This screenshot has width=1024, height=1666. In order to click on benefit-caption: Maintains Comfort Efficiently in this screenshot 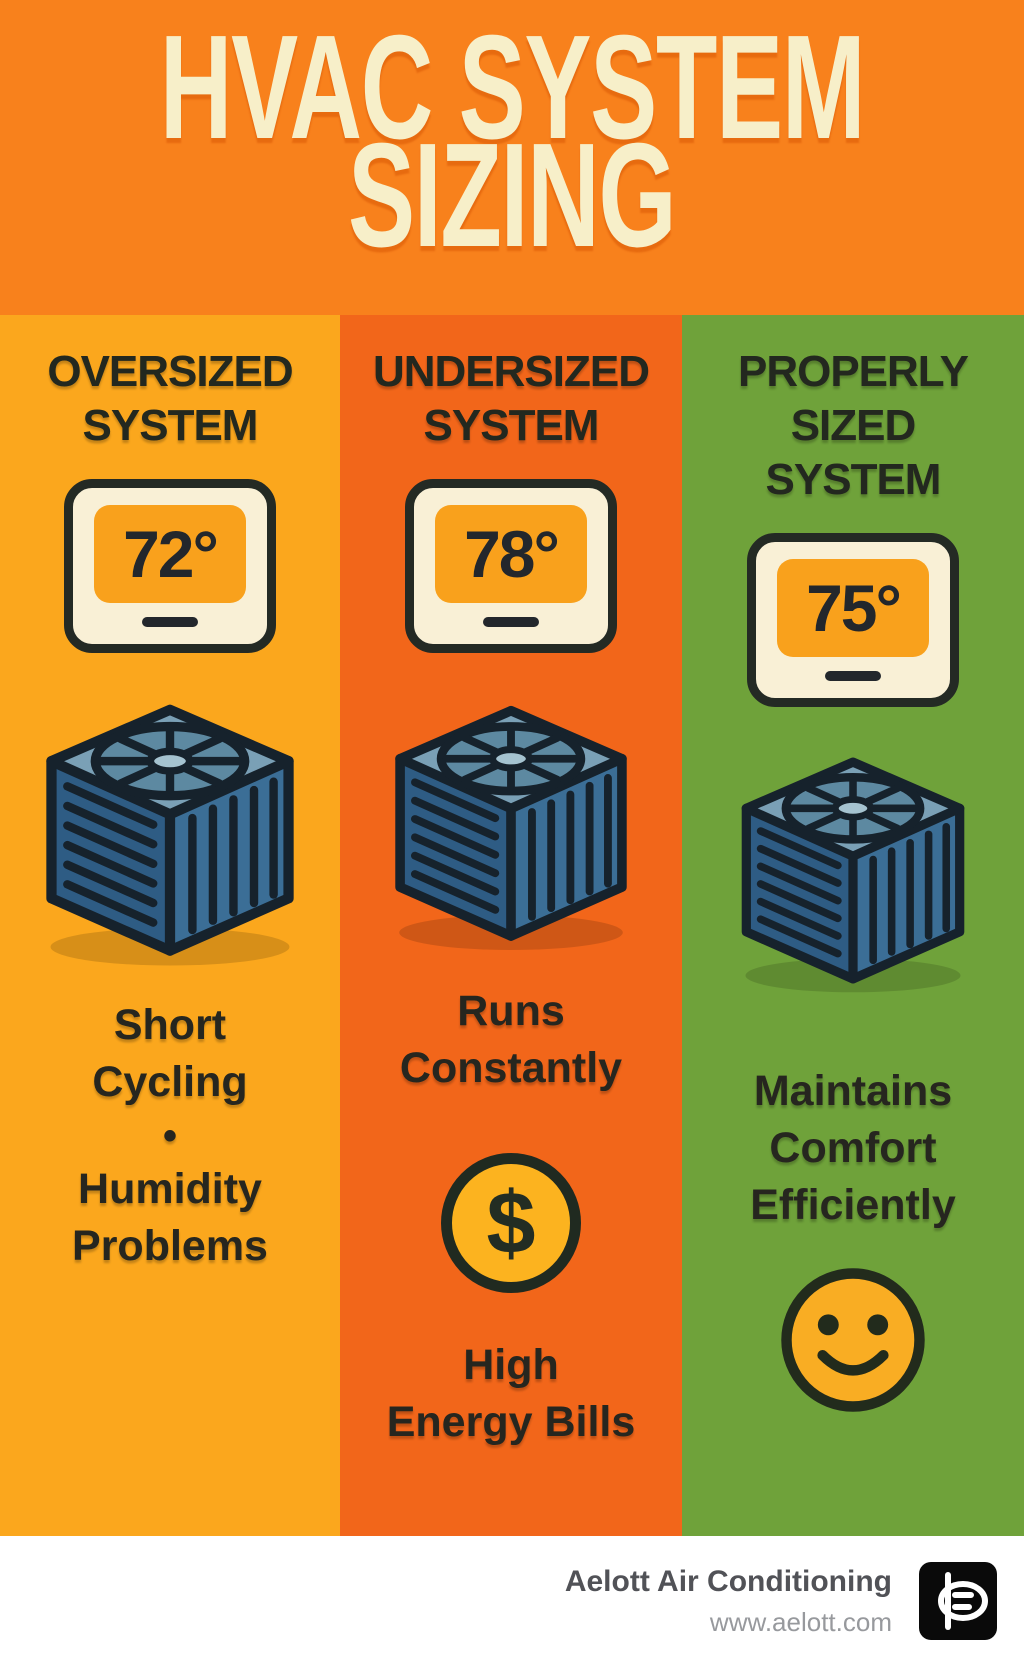, I will do `click(853, 1148)`.